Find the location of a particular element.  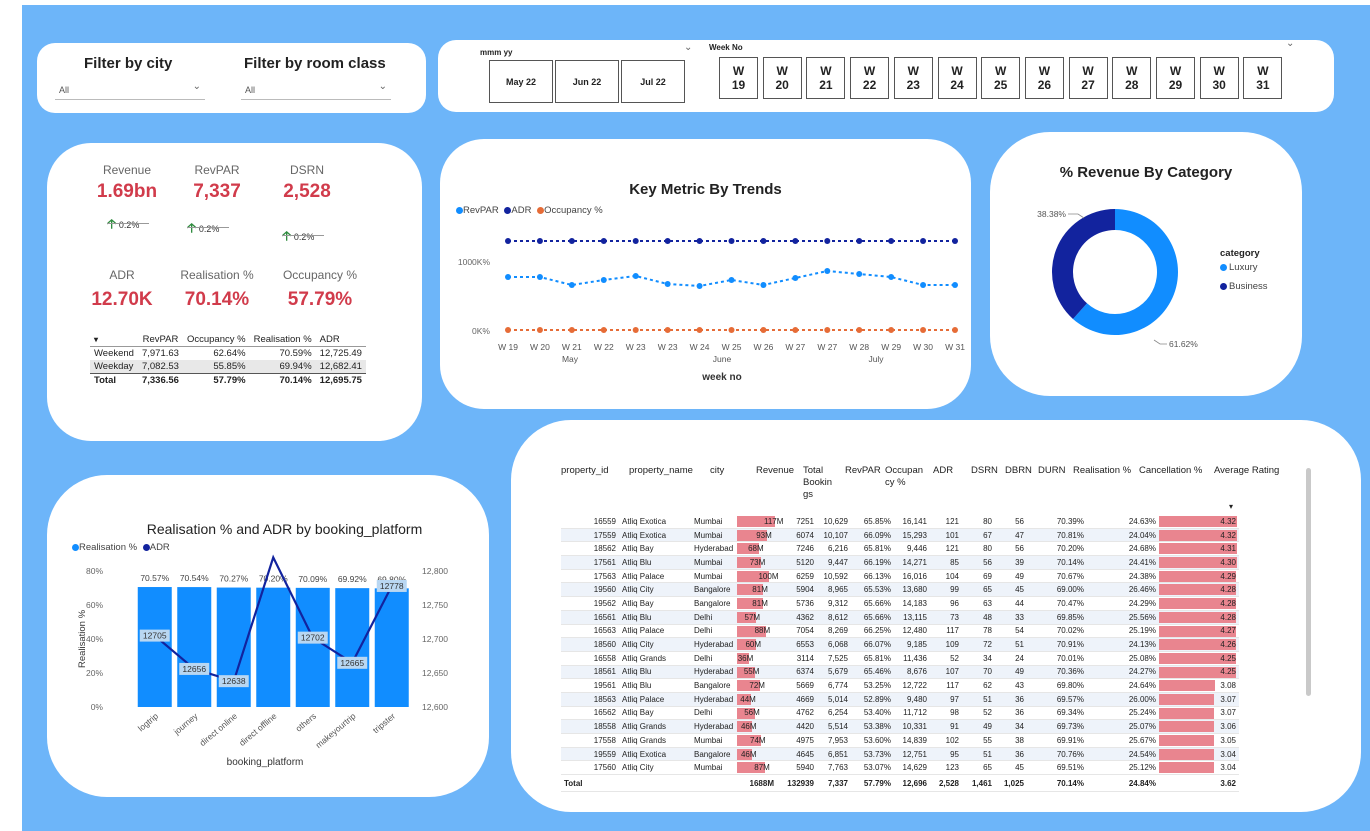

table-cell: 12,480 is located at coordinates (912, 631).